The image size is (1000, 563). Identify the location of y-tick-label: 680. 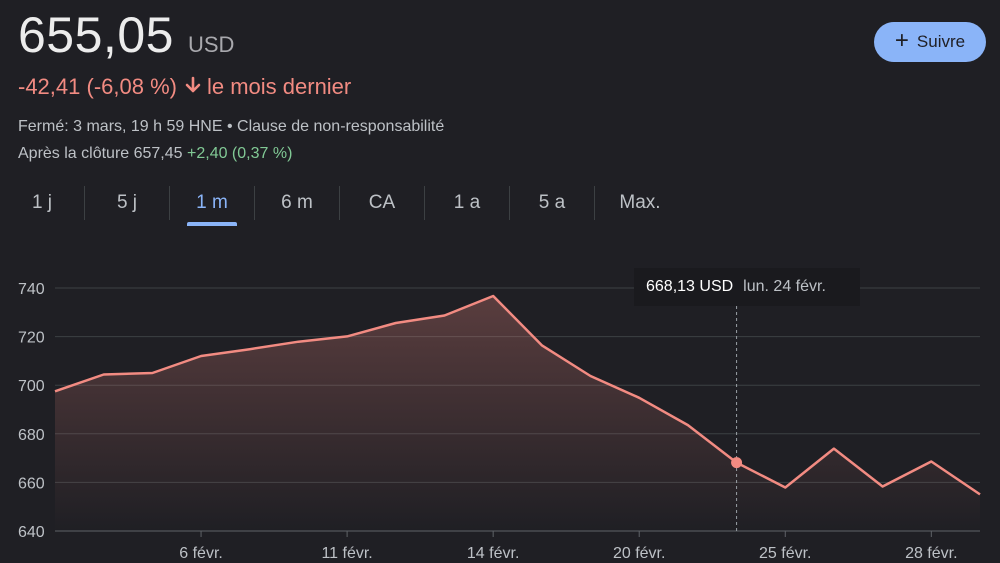
(31, 435).